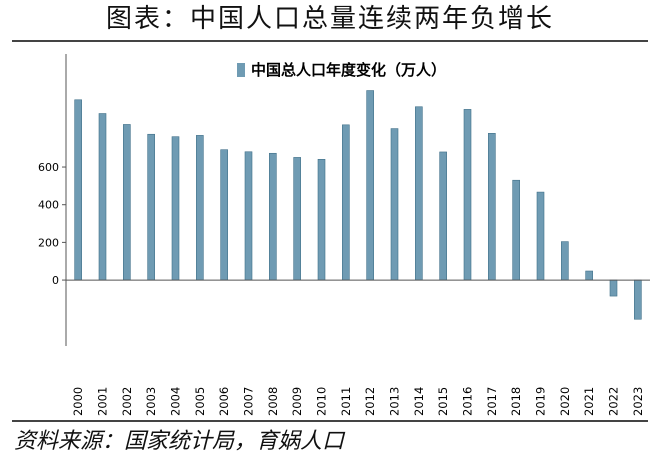 The height and width of the screenshot is (464, 660). I want to click on bar-2017, so click(492, 207).